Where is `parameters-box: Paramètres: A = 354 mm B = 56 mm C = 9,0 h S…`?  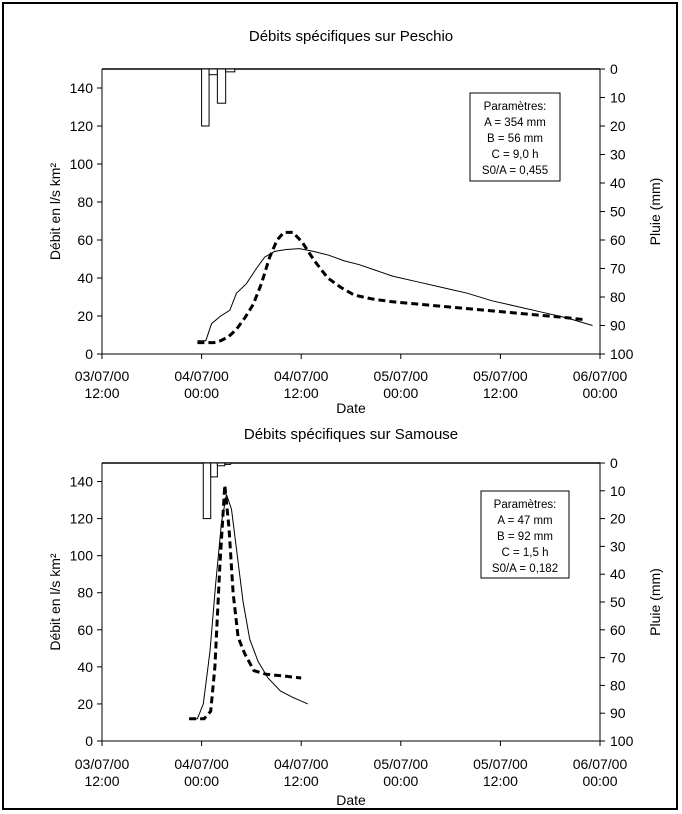
parameters-box: Paramètres: A = 354 mm B = 56 mm C = 9,0 h S… is located at coordinates (515, 137).